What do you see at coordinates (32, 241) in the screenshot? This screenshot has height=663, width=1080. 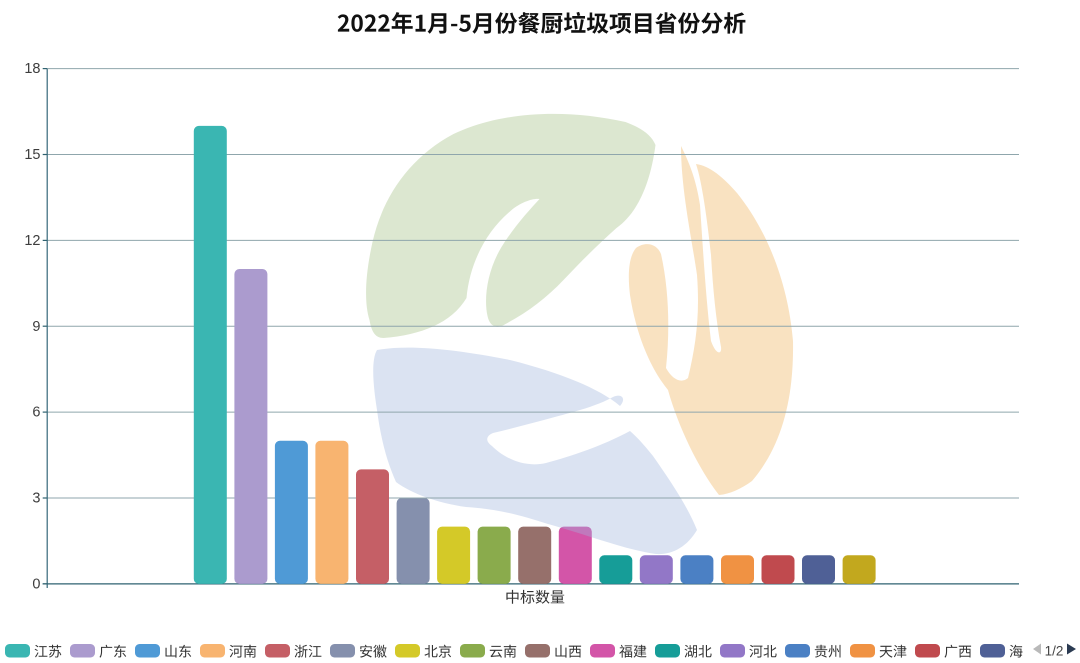 I see `svg-text: 12` at bounding box center [32, 241].